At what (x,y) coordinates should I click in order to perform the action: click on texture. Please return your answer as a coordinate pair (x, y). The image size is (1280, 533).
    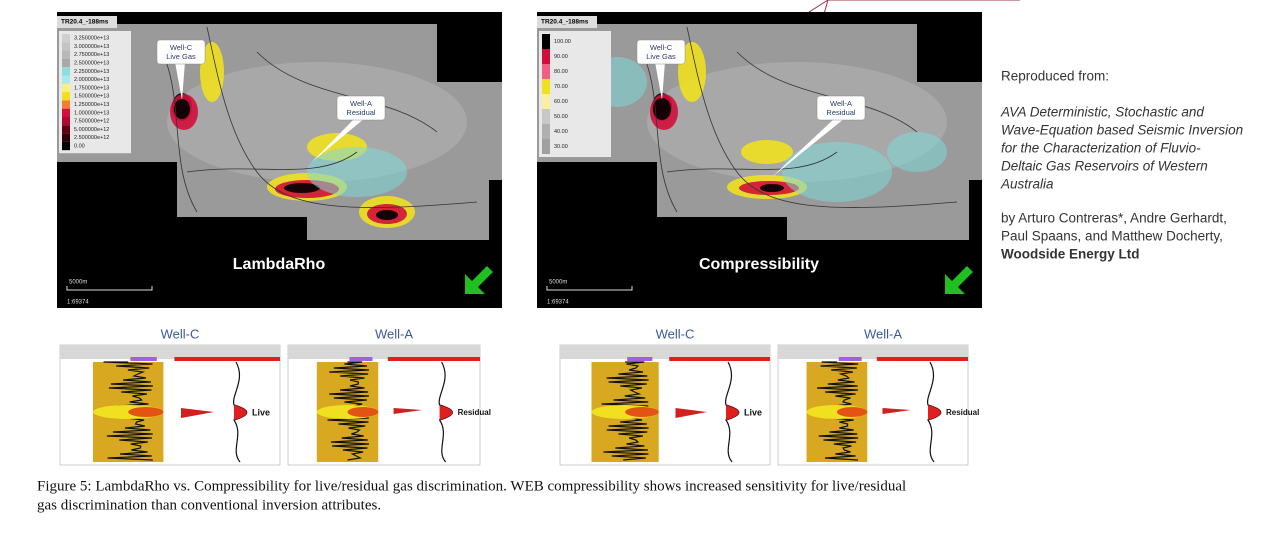
    Looking at the image, I should click on (317, 122).